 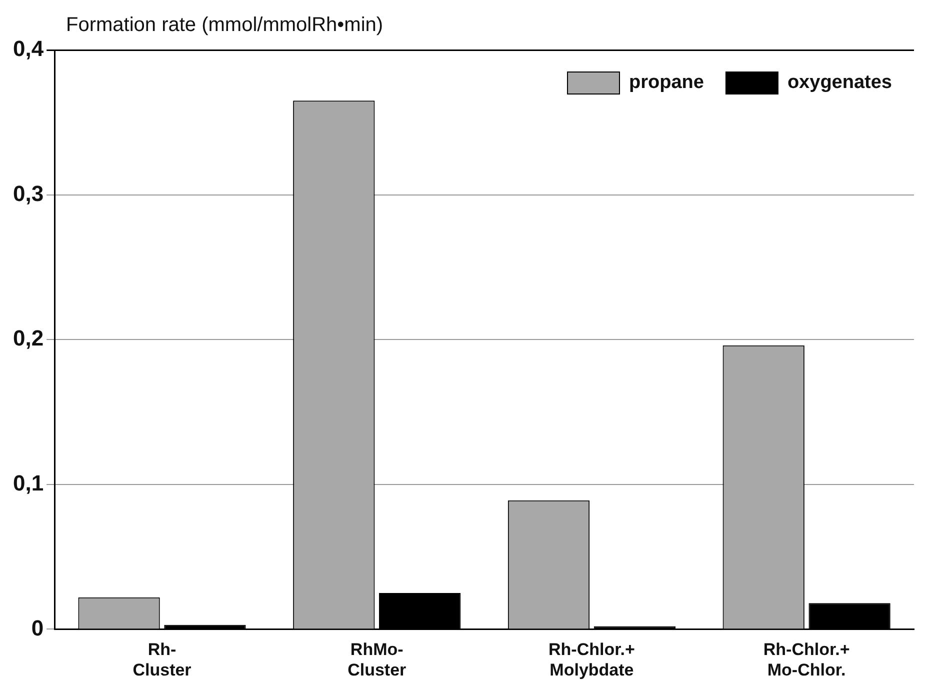 I want to click on y-tick-label: 0,3, so click(x=28, y=193).